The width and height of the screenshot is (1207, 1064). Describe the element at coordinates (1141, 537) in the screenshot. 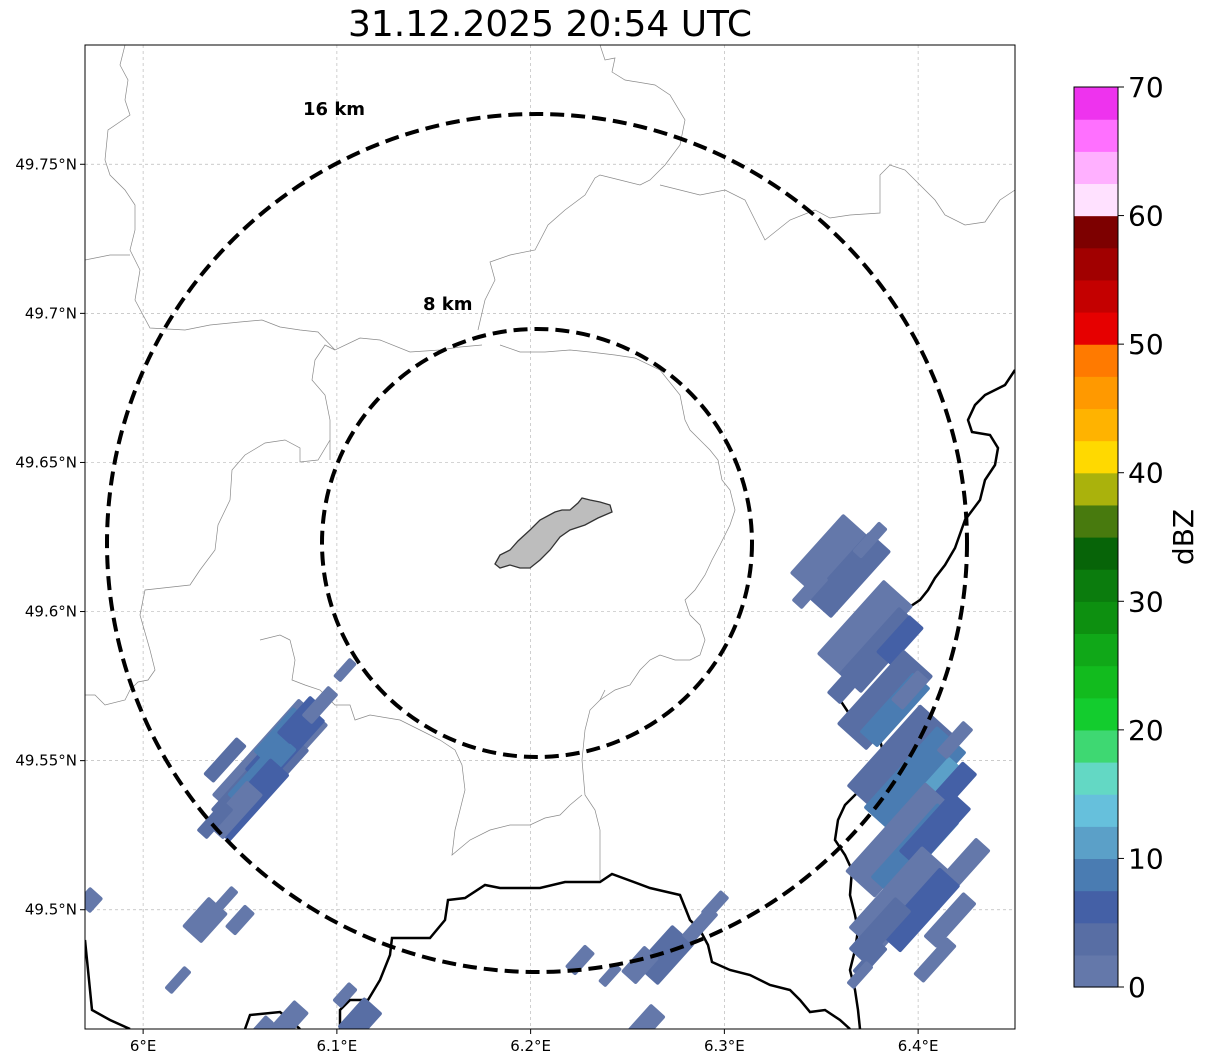

I see `colorbar-ticks: 0 10 20 30 40 50 60 70` at that location.